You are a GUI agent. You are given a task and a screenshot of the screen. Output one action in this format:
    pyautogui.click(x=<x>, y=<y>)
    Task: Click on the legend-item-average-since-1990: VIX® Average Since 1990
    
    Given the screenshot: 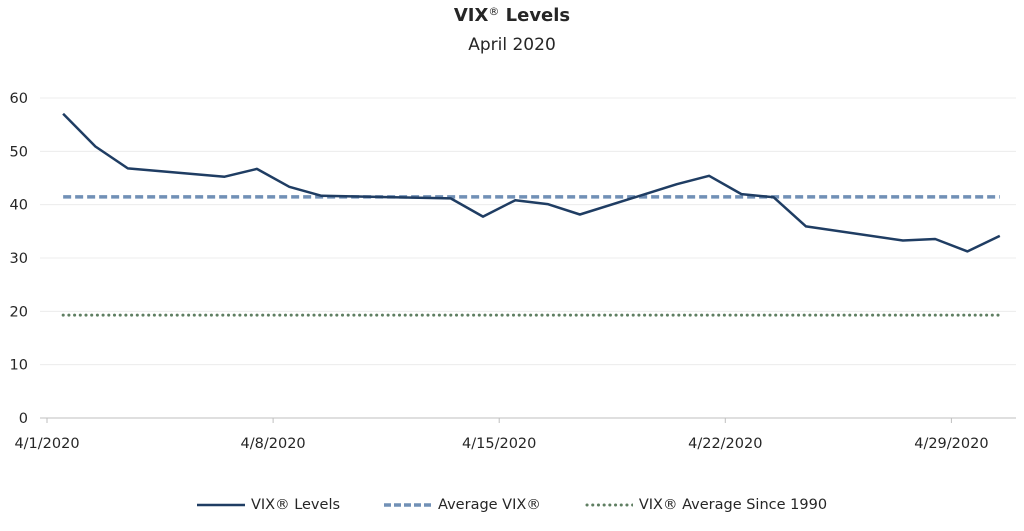 What is the action you would take?
    pyautogui.click(x=706, y=505)
    